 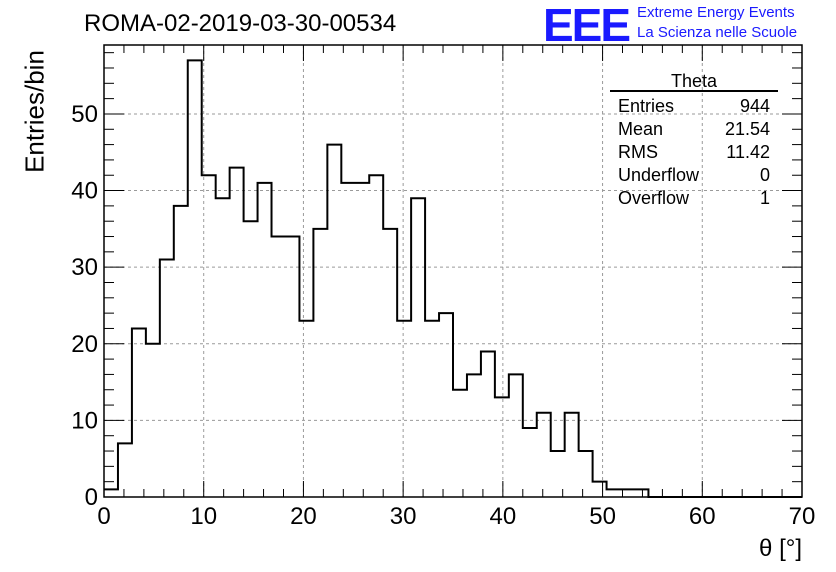 I want to click on y-tick-label: 30, so click(x=84, y=267).